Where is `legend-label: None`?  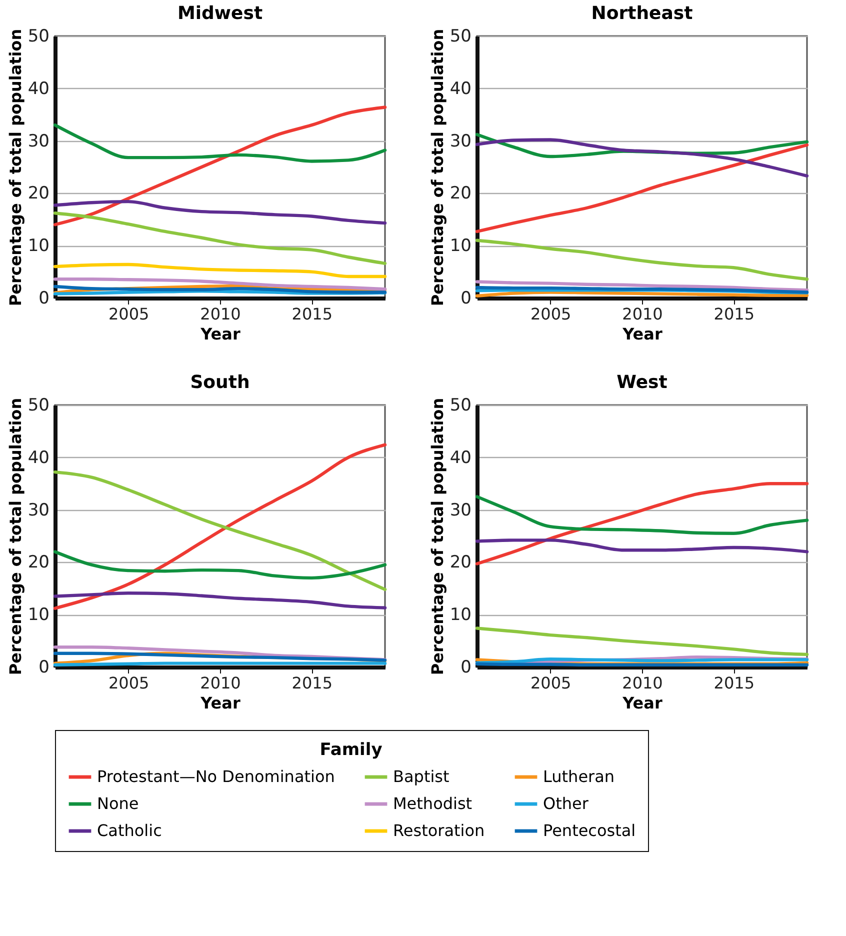 legend-label: None is located at coordinates (118, 803).